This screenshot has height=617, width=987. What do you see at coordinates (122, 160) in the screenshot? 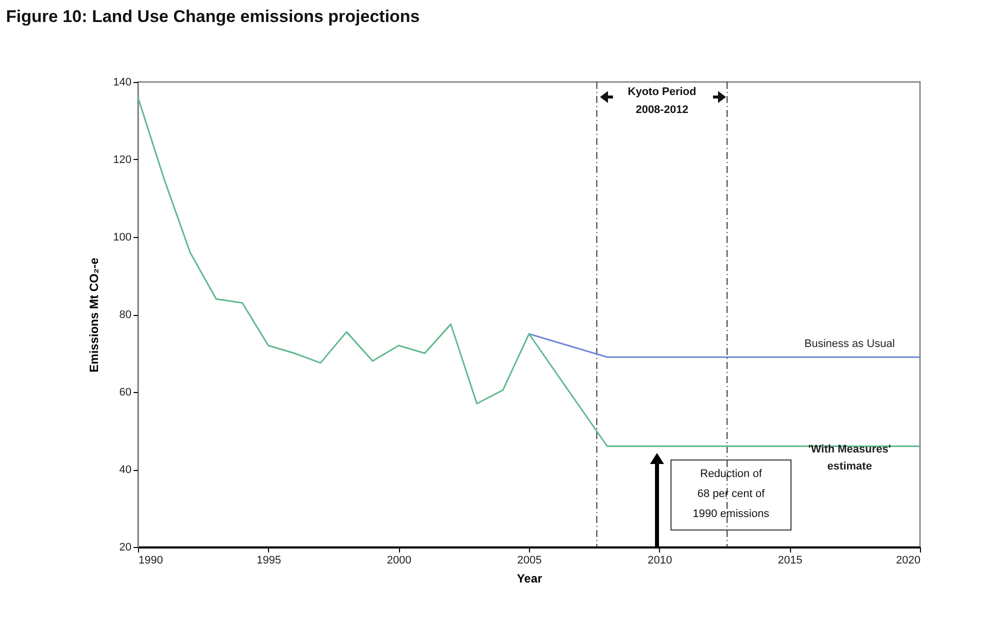
I see `y-tick-label: 120` at bounding box center [122, 160].